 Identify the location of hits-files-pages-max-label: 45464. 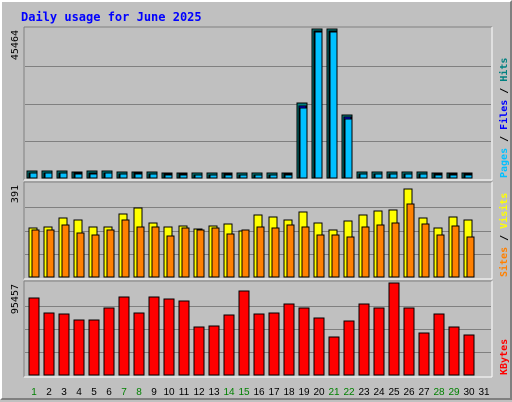
(15, 45).